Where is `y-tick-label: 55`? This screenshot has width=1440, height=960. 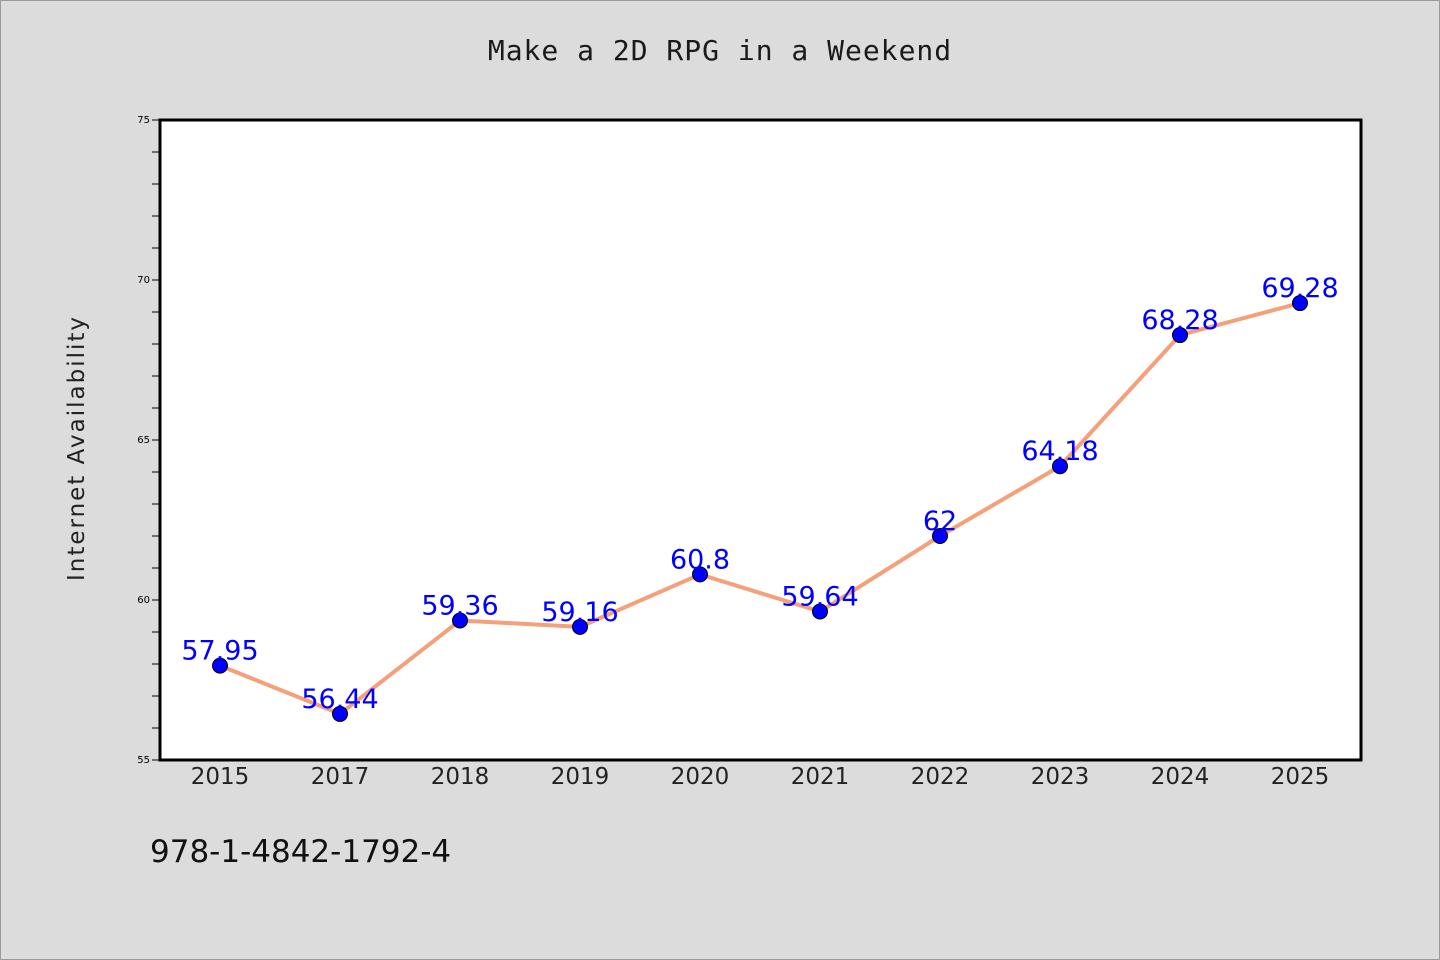 y-tick-label: 55 is located at coordinates (143, 760).